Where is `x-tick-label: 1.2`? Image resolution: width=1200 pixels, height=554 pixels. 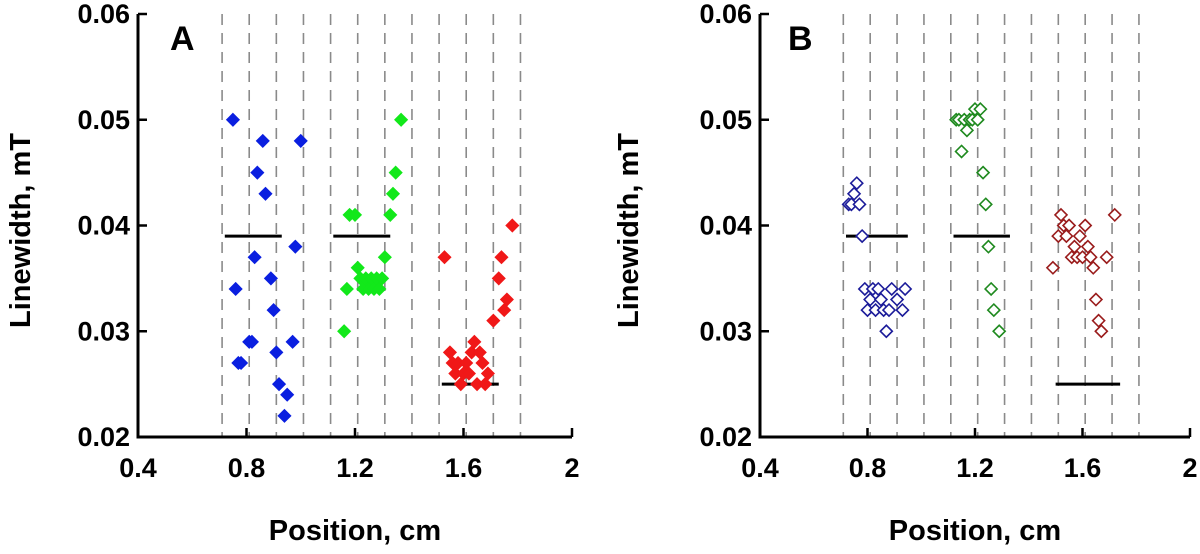
x-tick-label: 1.2 is located at coordinates (975, 468).